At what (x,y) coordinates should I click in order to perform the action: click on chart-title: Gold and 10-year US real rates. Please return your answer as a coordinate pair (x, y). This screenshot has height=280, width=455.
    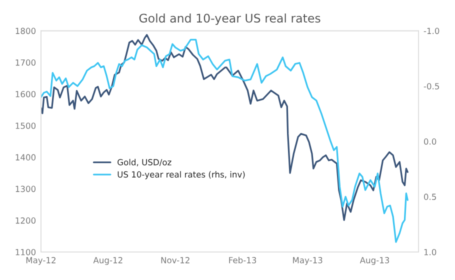
    Looking at the image, I should click on (229, 19).